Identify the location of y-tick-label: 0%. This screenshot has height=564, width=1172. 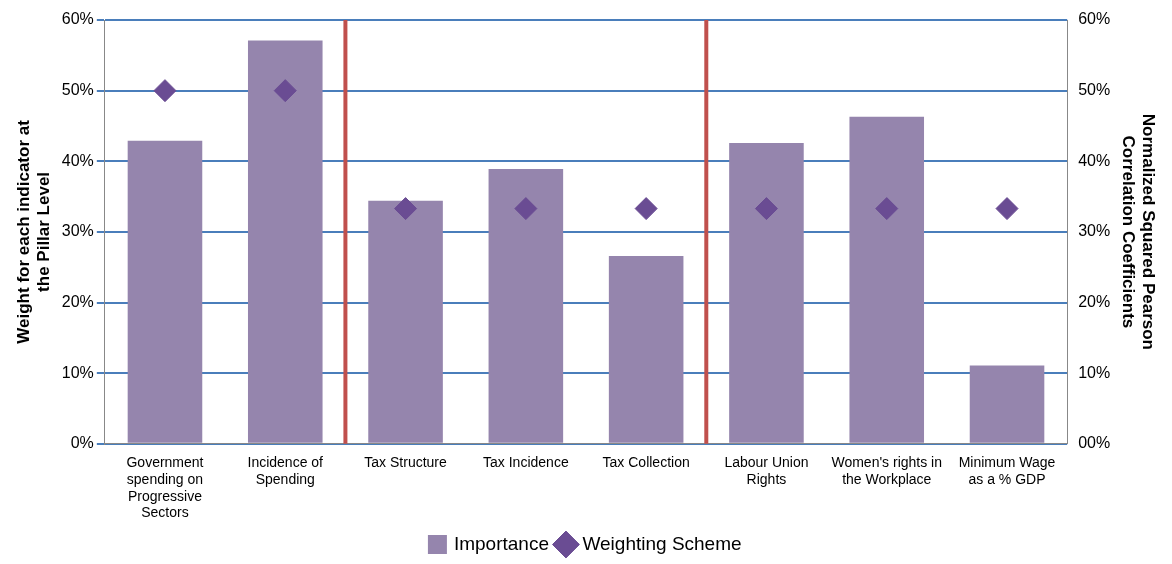
(82, 443).